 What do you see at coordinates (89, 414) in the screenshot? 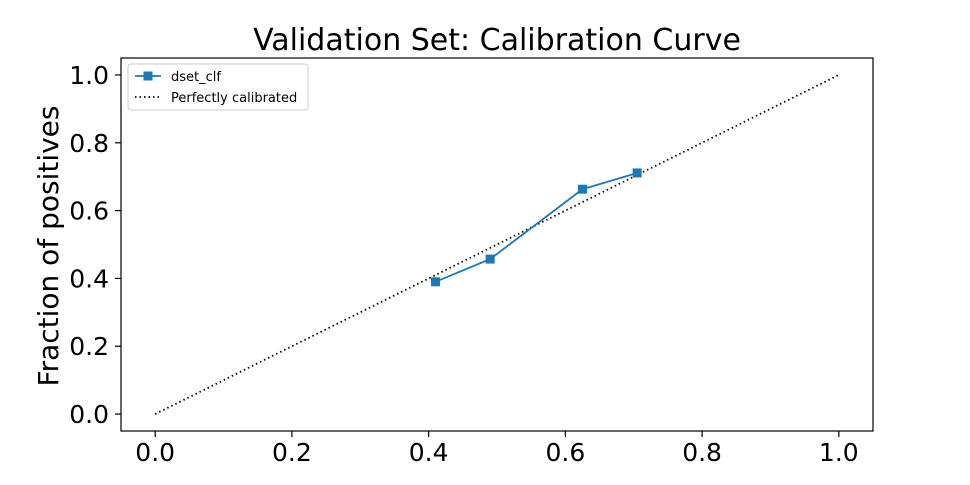
I see `y-tick-label: 0.0` at bounding box center [89, 414].